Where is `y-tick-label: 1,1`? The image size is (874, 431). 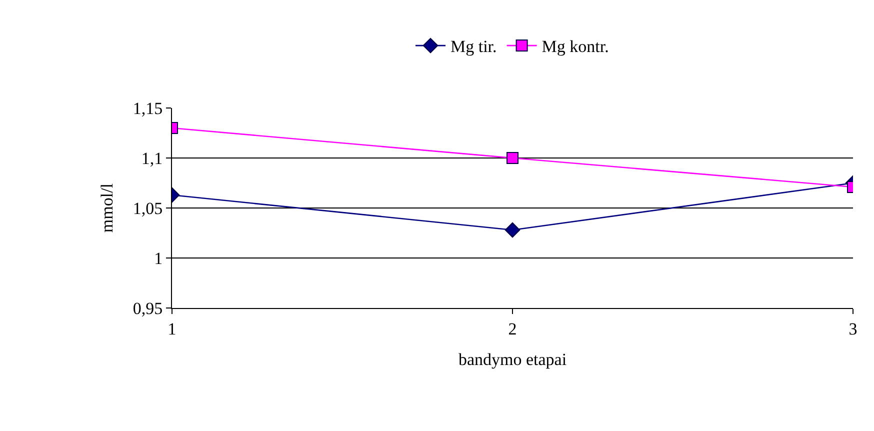 y-tick-label: 1,1 is located at coordinates (152, 158).